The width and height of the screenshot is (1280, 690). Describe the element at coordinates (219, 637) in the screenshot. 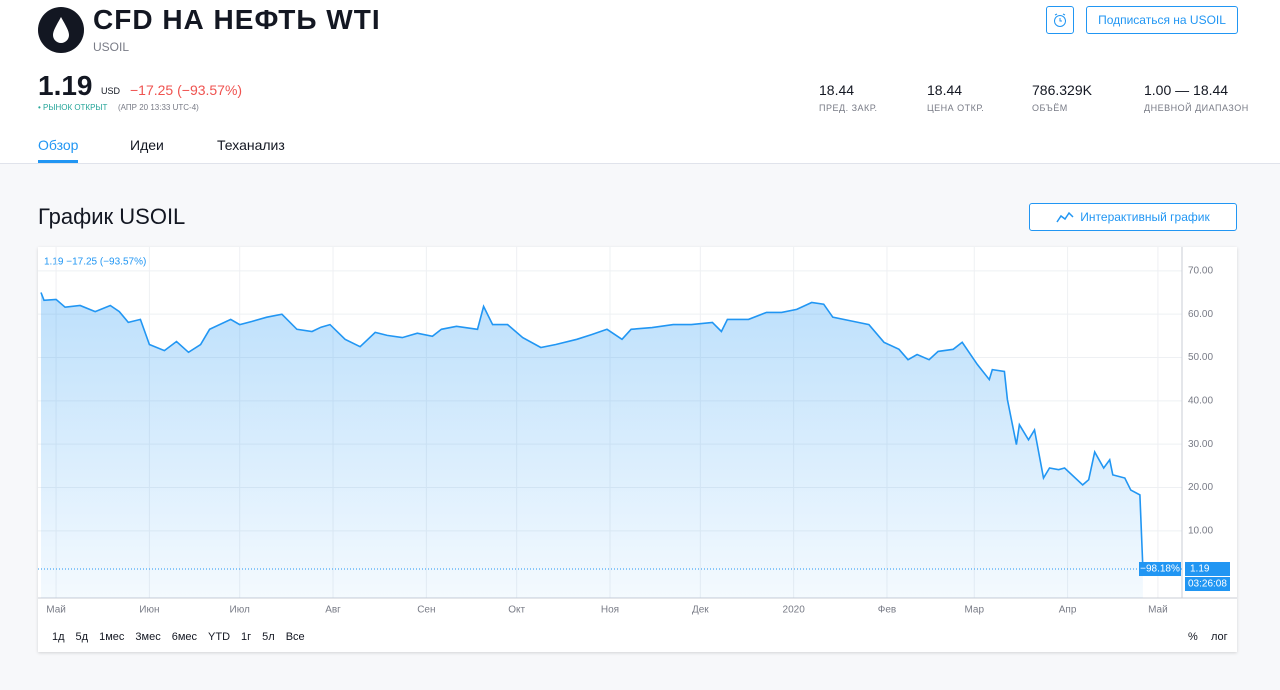

I see `range-button: YTD` at that location.